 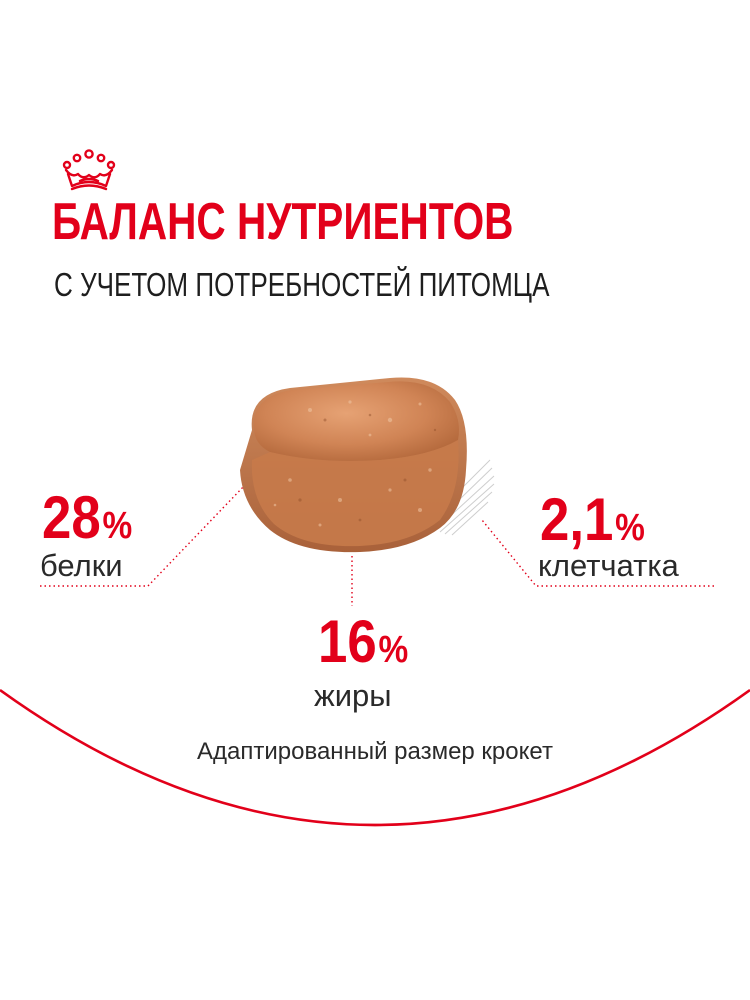 I want to click on protein-number: 28, so click(x=71, y=517).